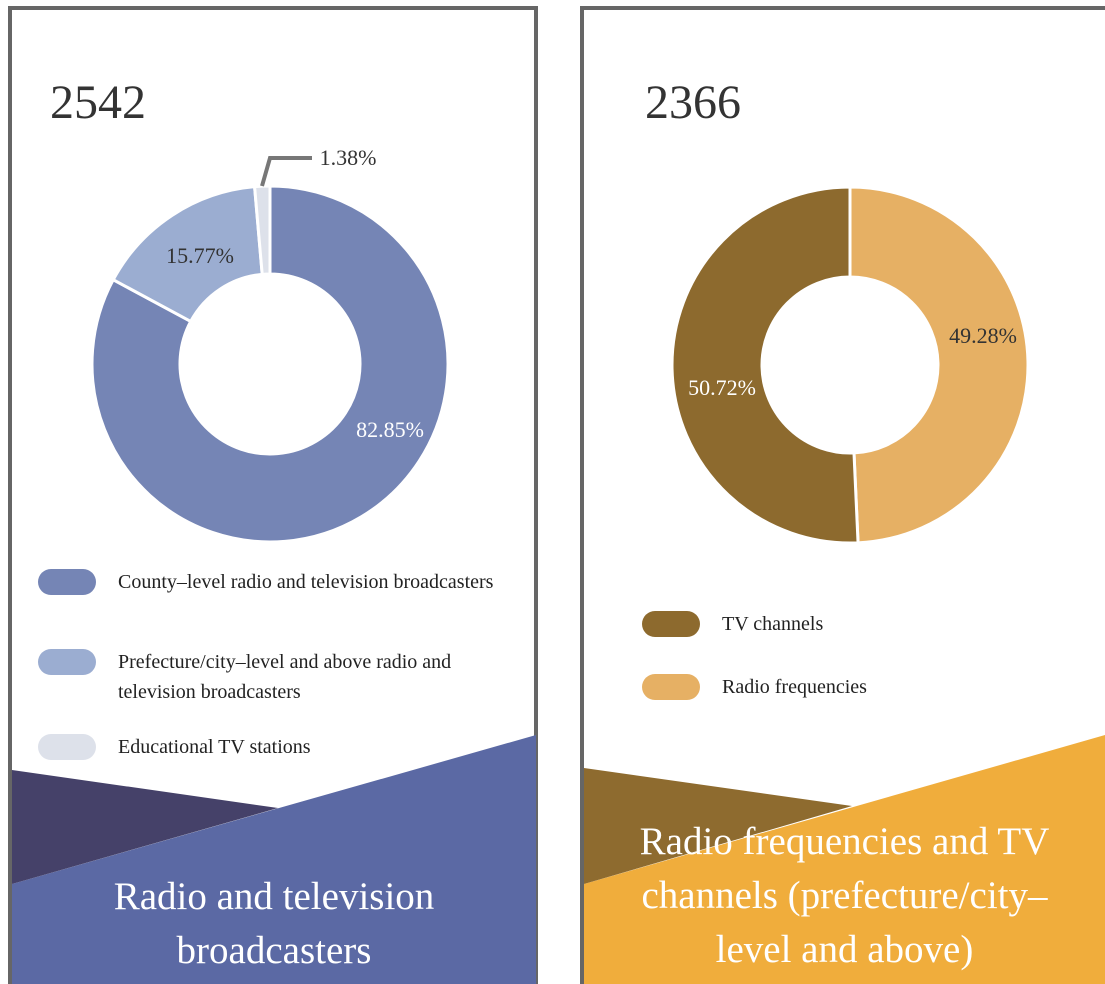 The height and width of the screenshot is (984, 1105). Describe the element at coordinates (200, 255) in the screenshot. I see `value-label: 15.77%` at that location.